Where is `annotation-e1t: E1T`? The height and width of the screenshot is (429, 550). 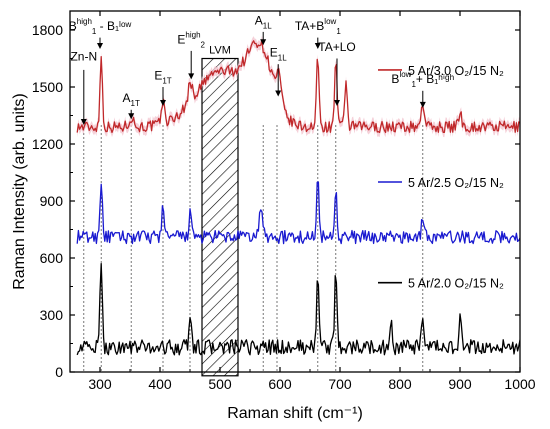 annotation-e1t: E1T is located at coordinates (162, 76).